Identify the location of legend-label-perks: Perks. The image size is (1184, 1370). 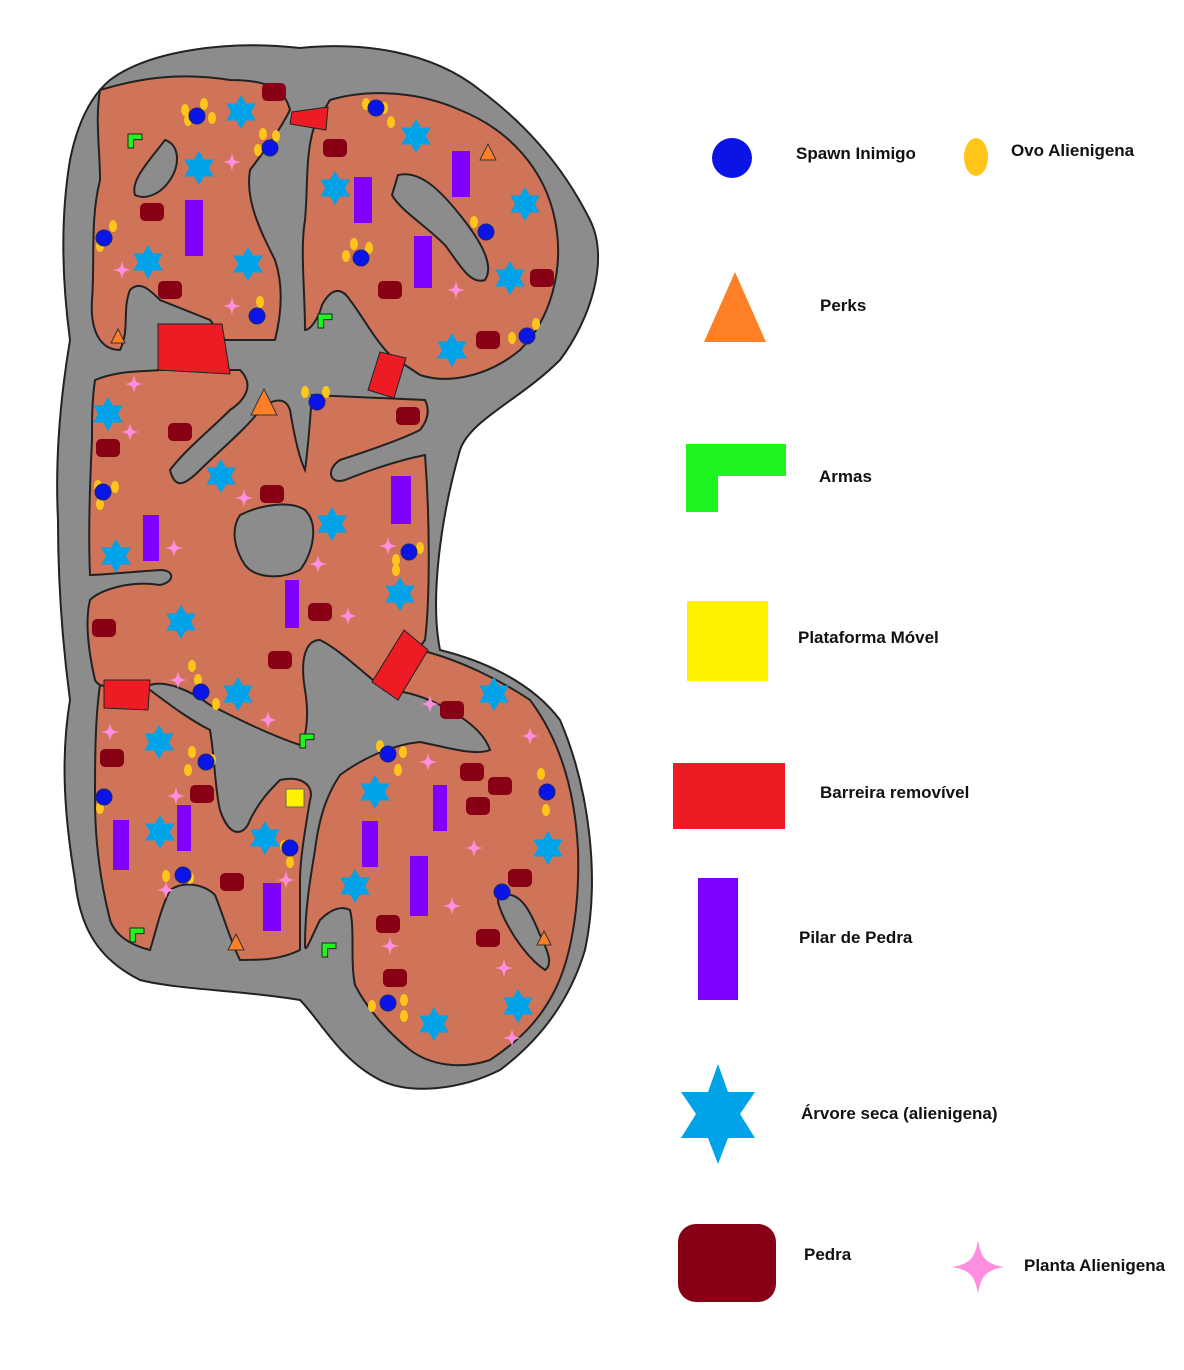
(843, 305).